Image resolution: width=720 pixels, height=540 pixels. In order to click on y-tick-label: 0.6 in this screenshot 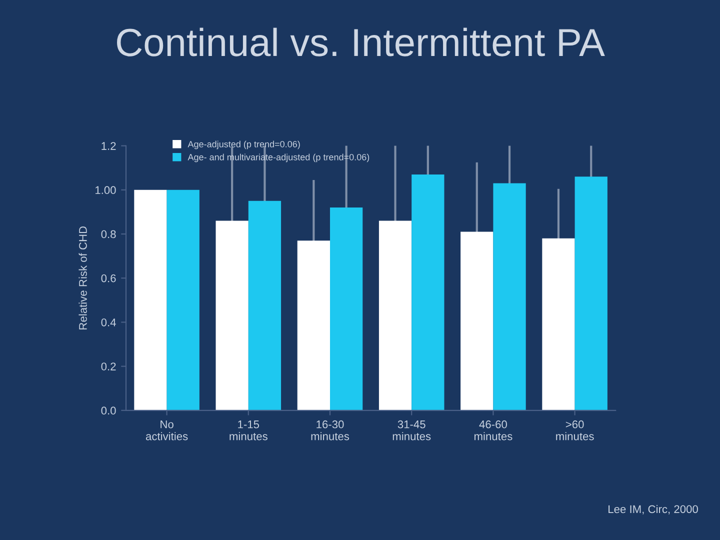, I will do `click(108, 278)`.